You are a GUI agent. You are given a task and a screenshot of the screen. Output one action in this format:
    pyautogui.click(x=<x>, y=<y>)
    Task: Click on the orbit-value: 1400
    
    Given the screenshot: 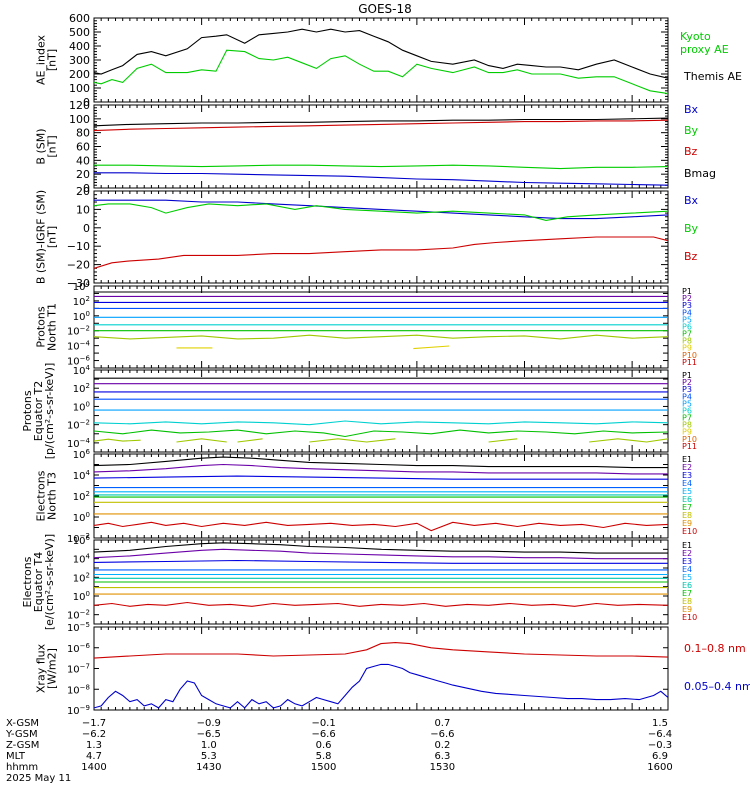 What is the action you would take?
    pyautogui.click(x=93, y=767)
    